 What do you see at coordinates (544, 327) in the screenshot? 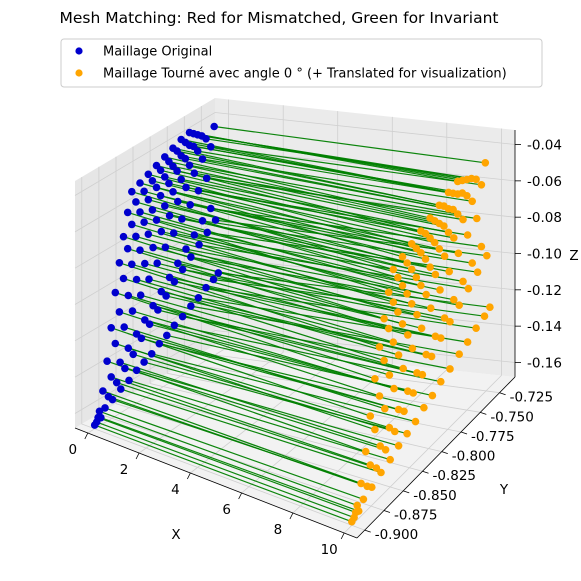
I see `z-tick-label: -0.14` at bounding box center [544, 327].